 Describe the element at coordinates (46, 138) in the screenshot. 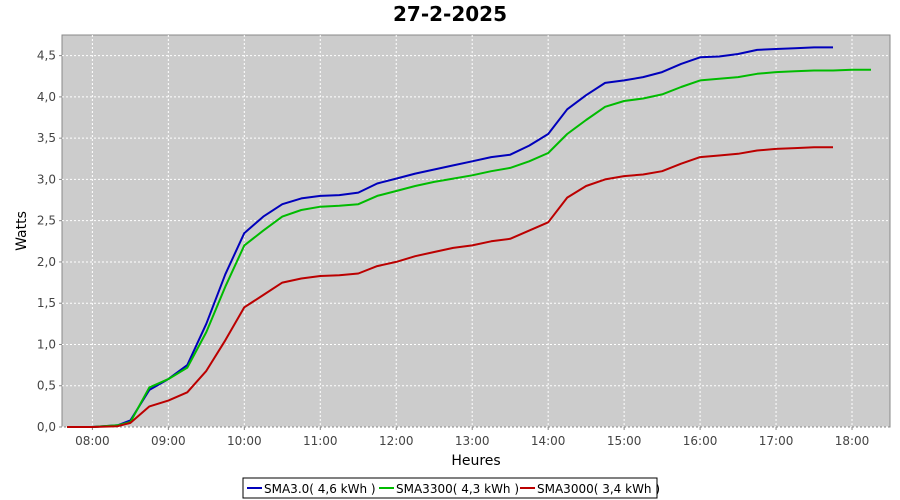

I see `y-tick-label: 3,5` at that location.